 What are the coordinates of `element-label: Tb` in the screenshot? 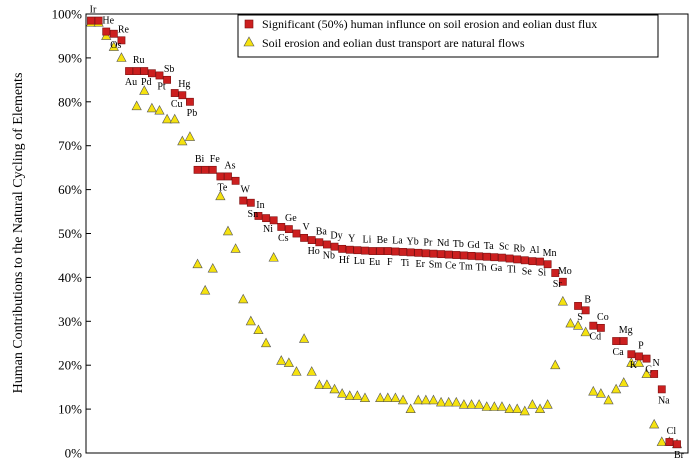 It's located at (458, 244).